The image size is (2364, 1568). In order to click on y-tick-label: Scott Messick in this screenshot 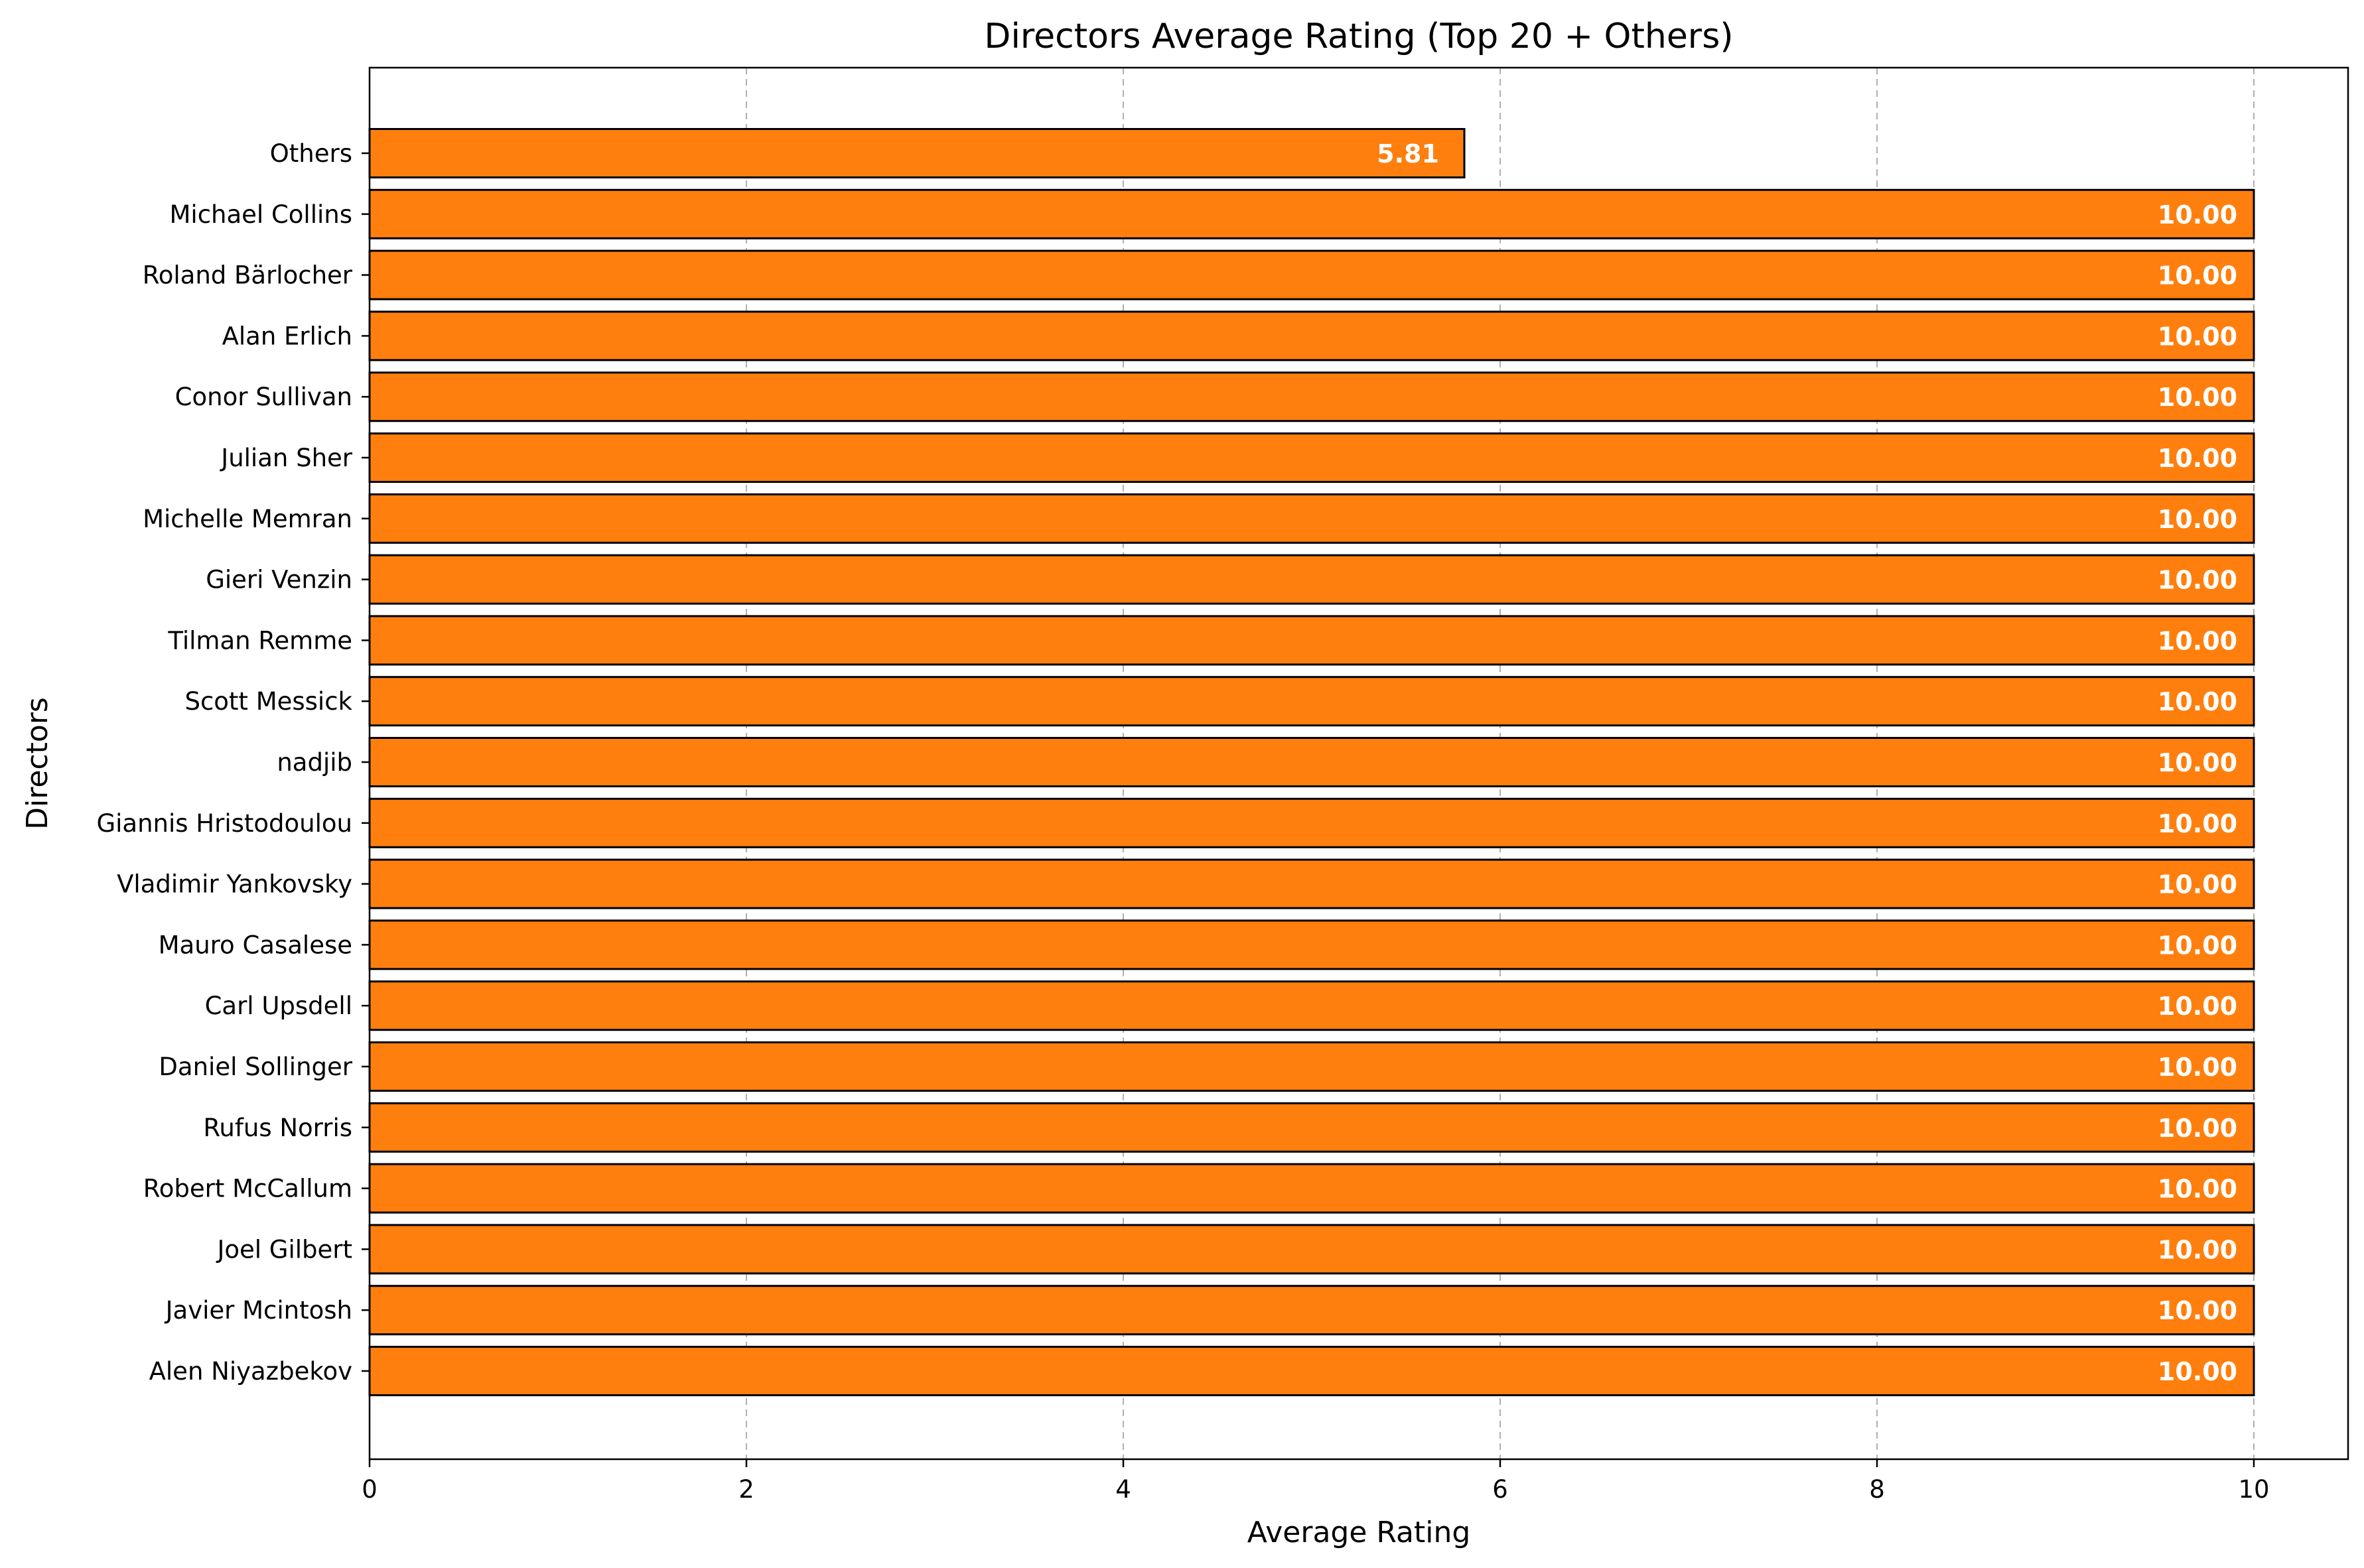, I will do `click(268, 701)`.